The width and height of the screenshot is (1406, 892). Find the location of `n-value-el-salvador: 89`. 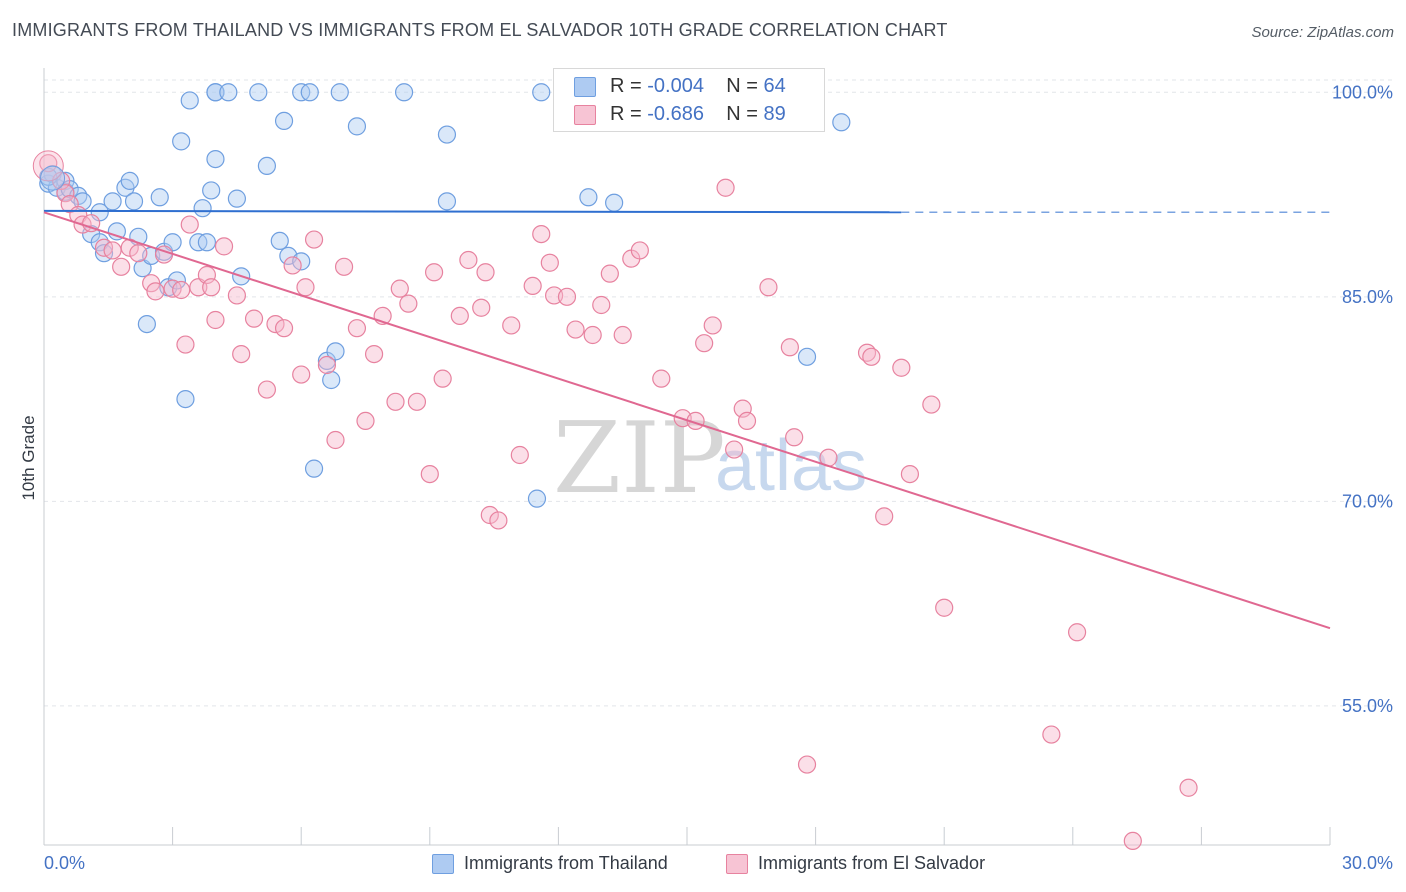

n-value-el-salvador: 89 is located at coordinates (774, 114).